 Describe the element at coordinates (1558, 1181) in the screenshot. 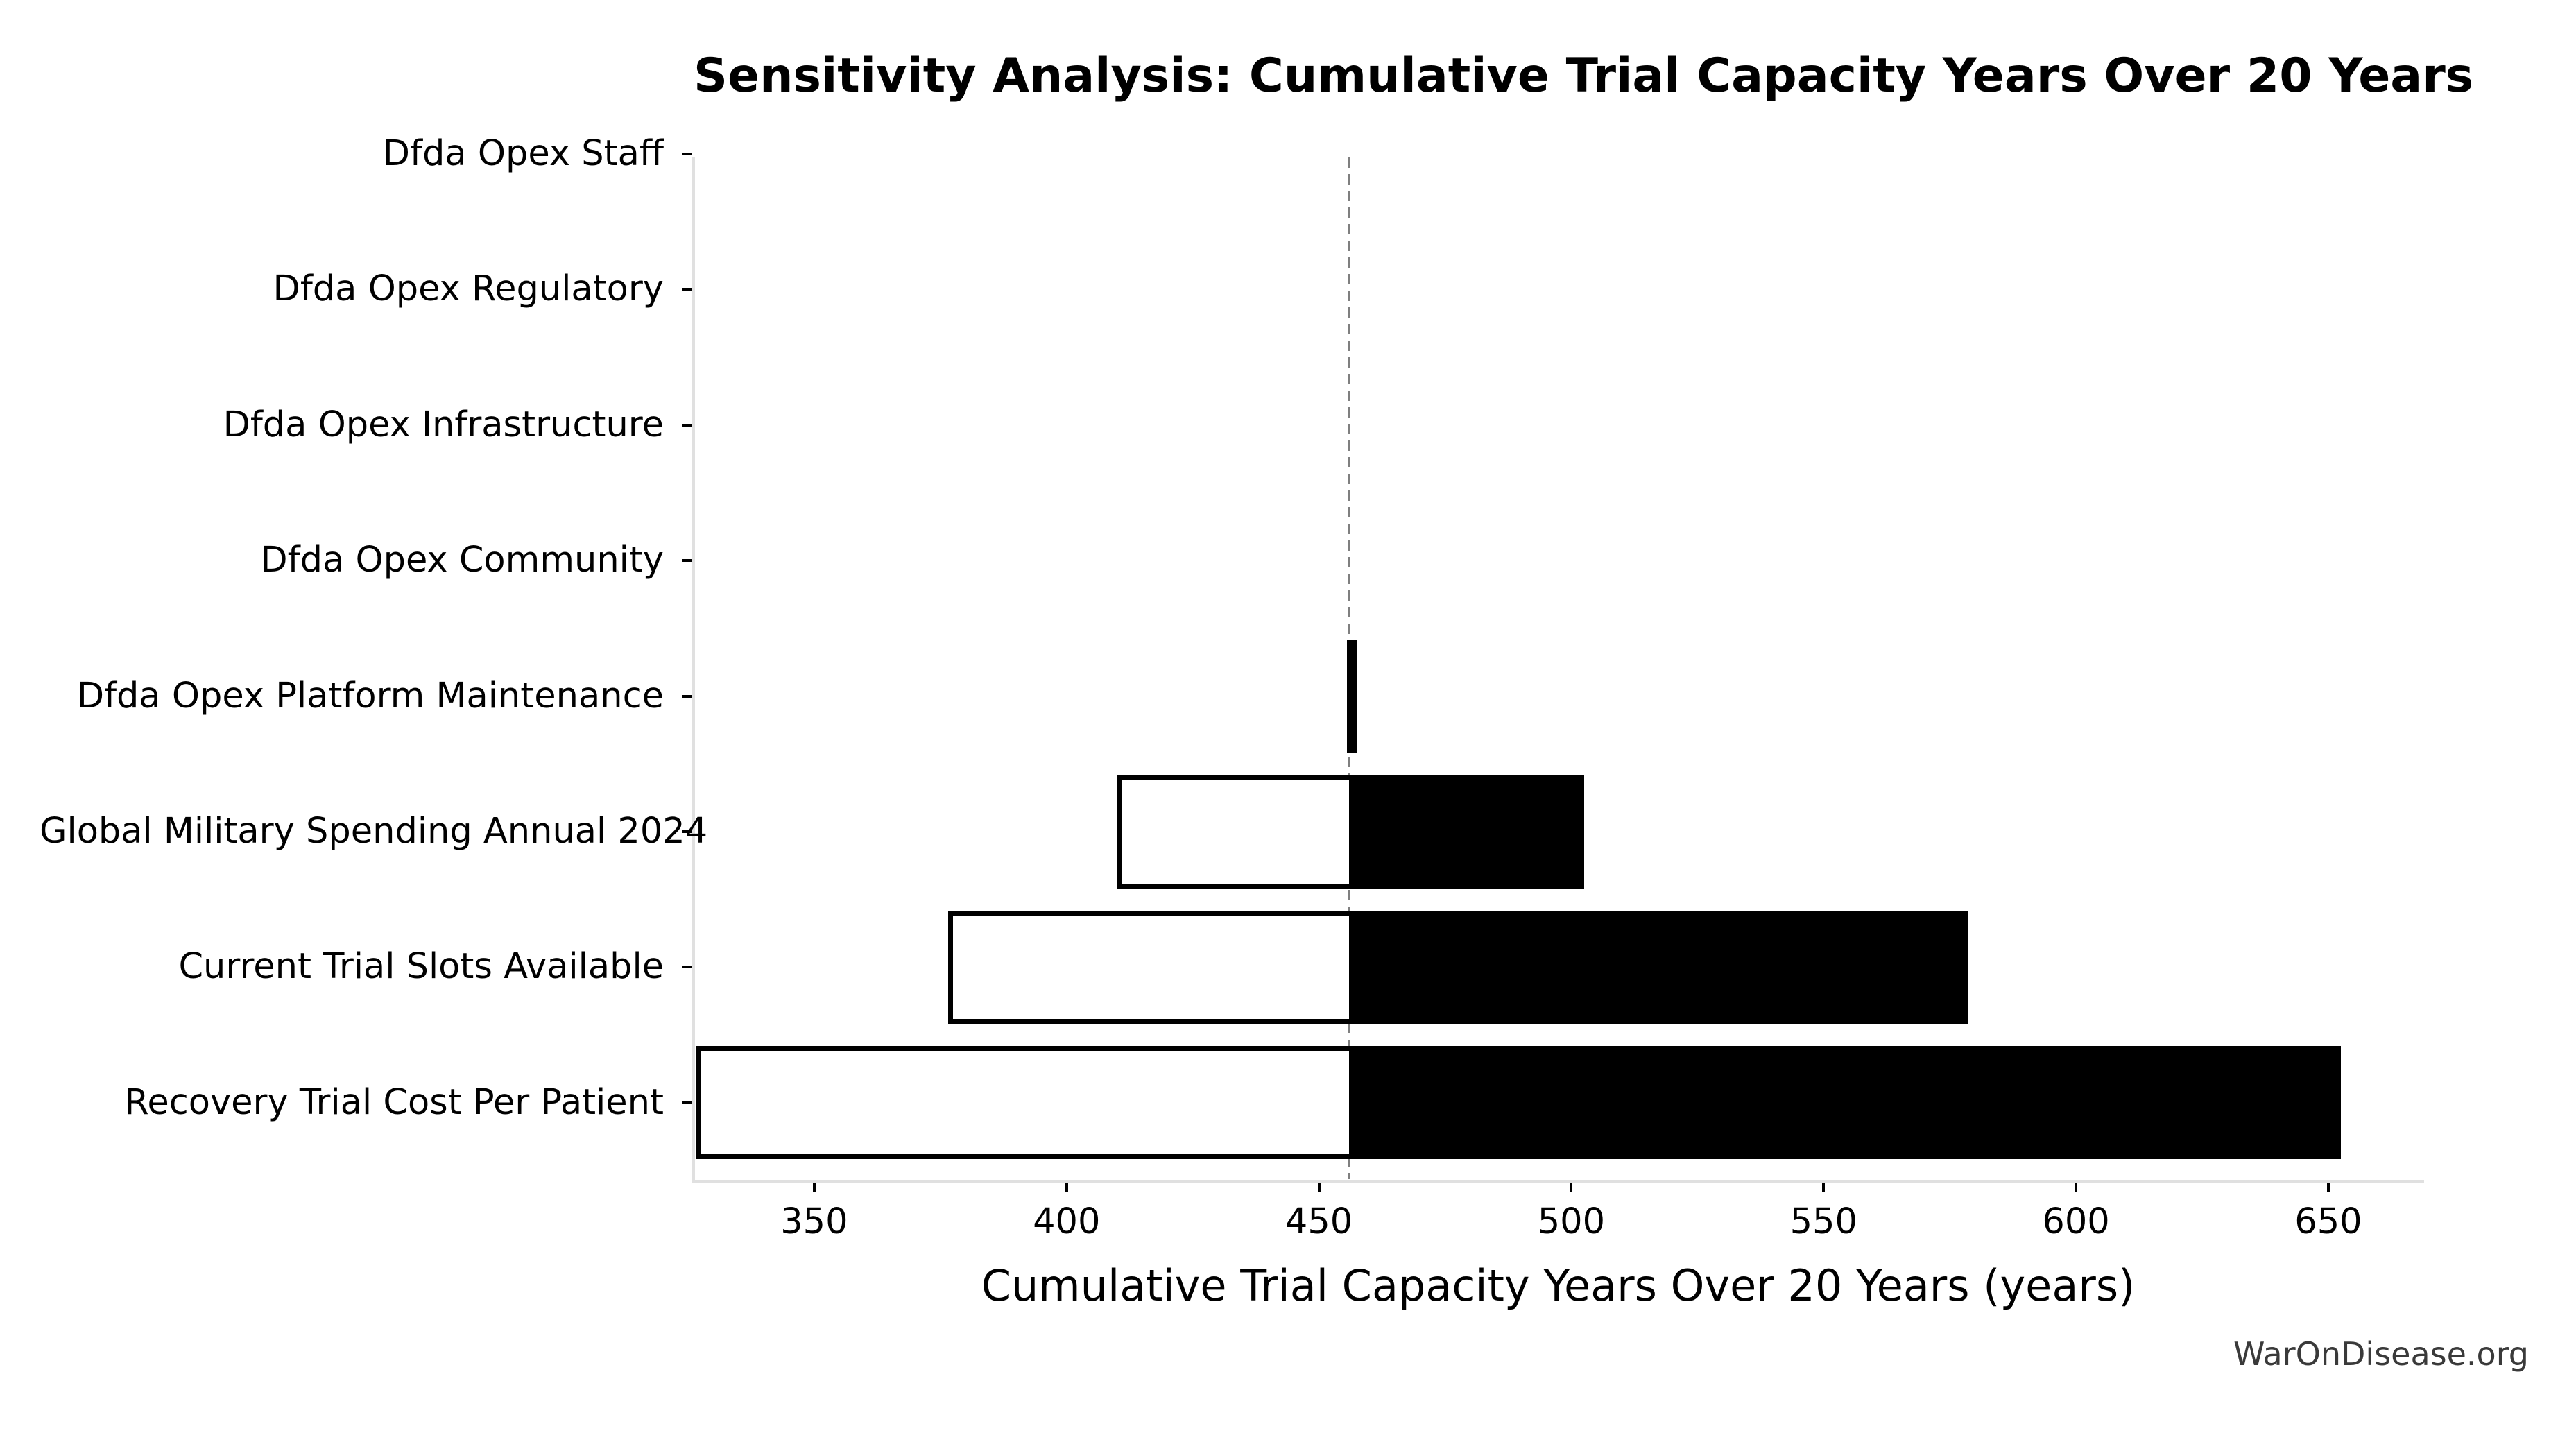

I see `x-axis-spine` at that location.